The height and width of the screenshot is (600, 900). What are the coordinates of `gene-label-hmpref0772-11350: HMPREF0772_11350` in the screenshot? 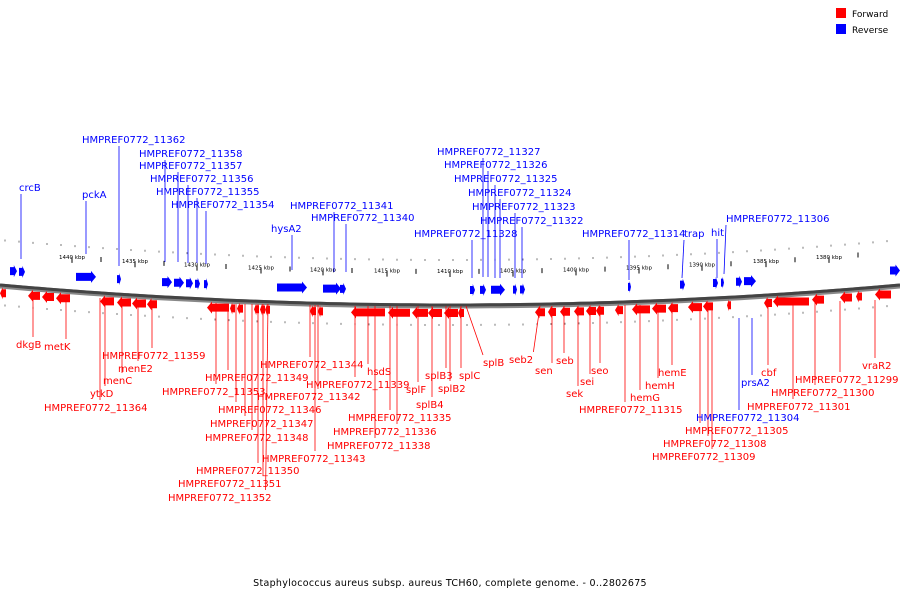 It's located at (247, 471).